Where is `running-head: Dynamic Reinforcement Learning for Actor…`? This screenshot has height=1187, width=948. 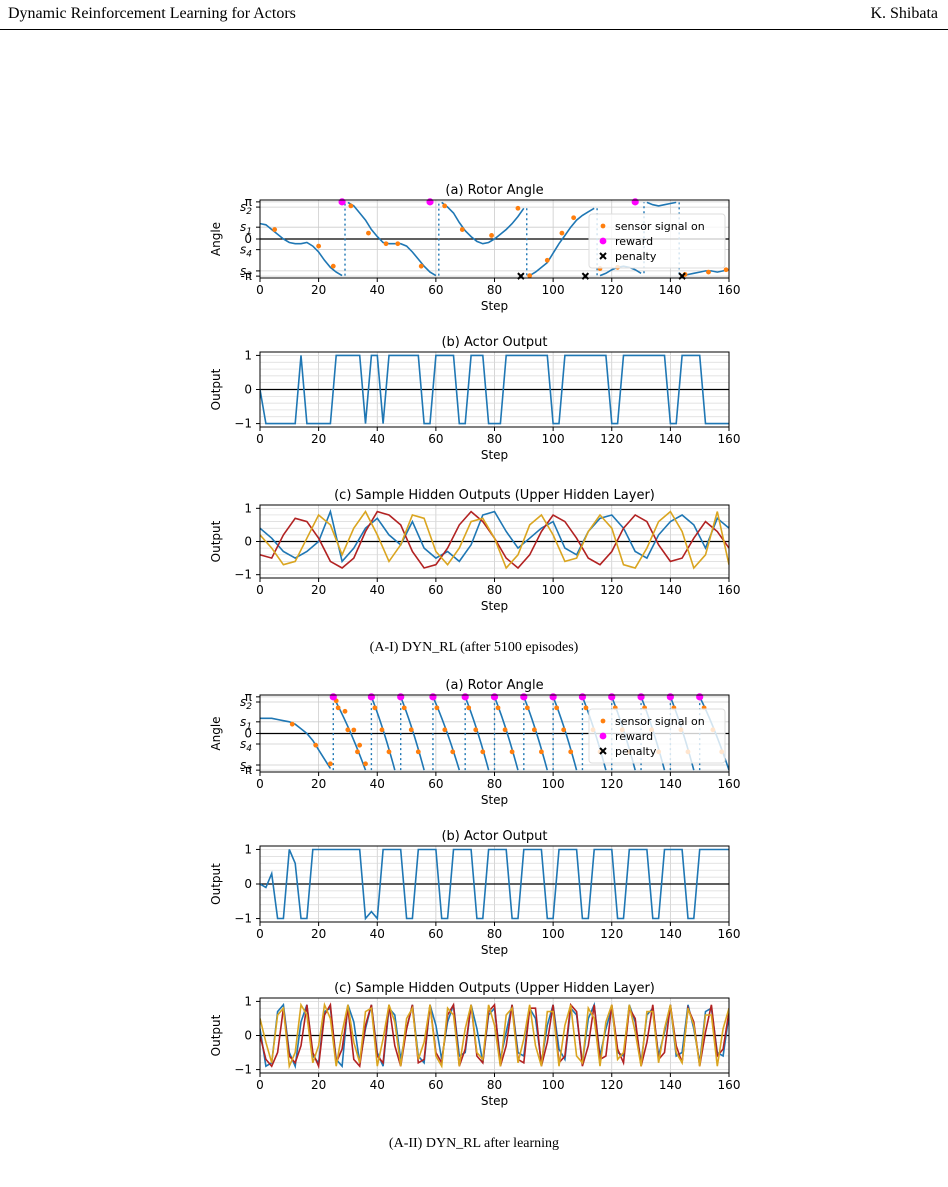 running-head: Dynamic Reinforcement Learning for Actor… is located at coordinates (474, 15).